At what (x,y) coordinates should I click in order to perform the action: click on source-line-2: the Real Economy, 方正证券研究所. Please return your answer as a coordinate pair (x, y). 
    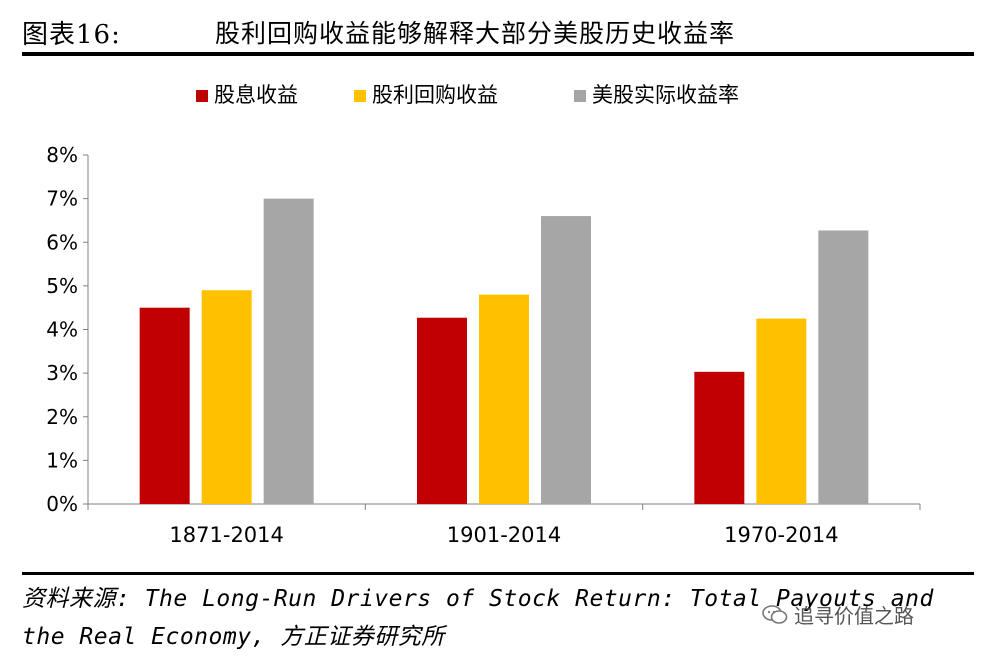
    Looking at the image, I should click on (233, 637).